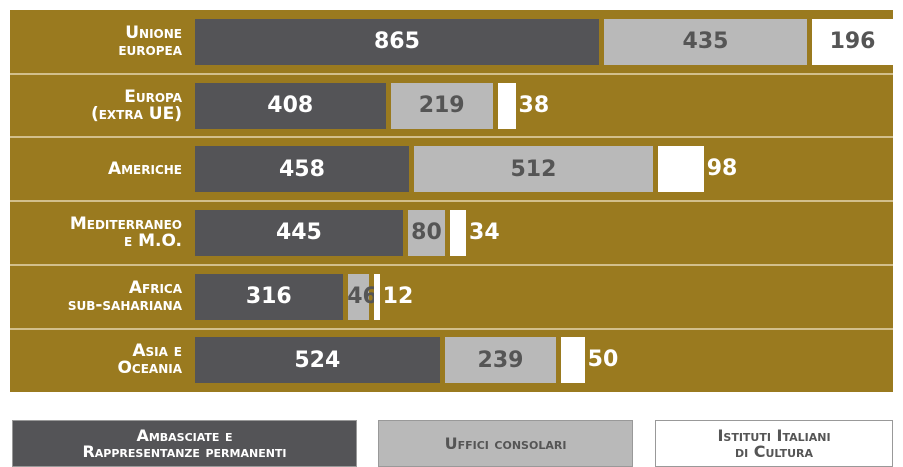 The width and height of the screenshot is (903, 467). I want to click on legend-item: Uffici consolari, so click(505, 443).